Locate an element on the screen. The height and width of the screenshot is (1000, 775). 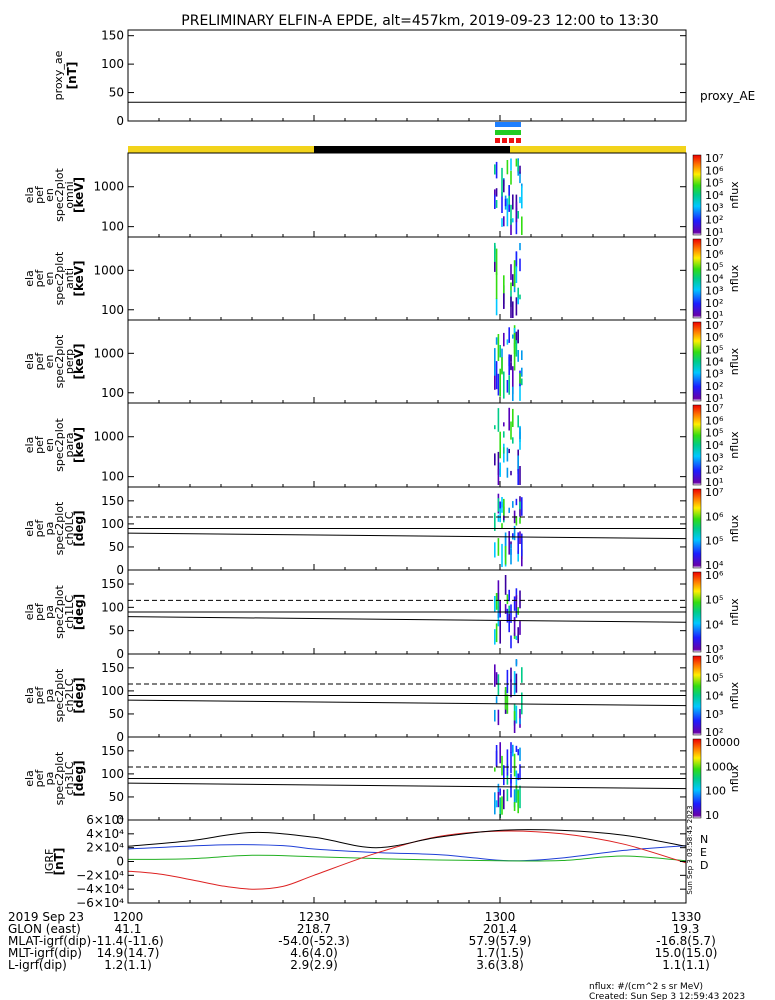
panel-proxy_ae: proxy_AE 0 50 100 150 proxy_ae [nT] is located at coordinates (403, 78).